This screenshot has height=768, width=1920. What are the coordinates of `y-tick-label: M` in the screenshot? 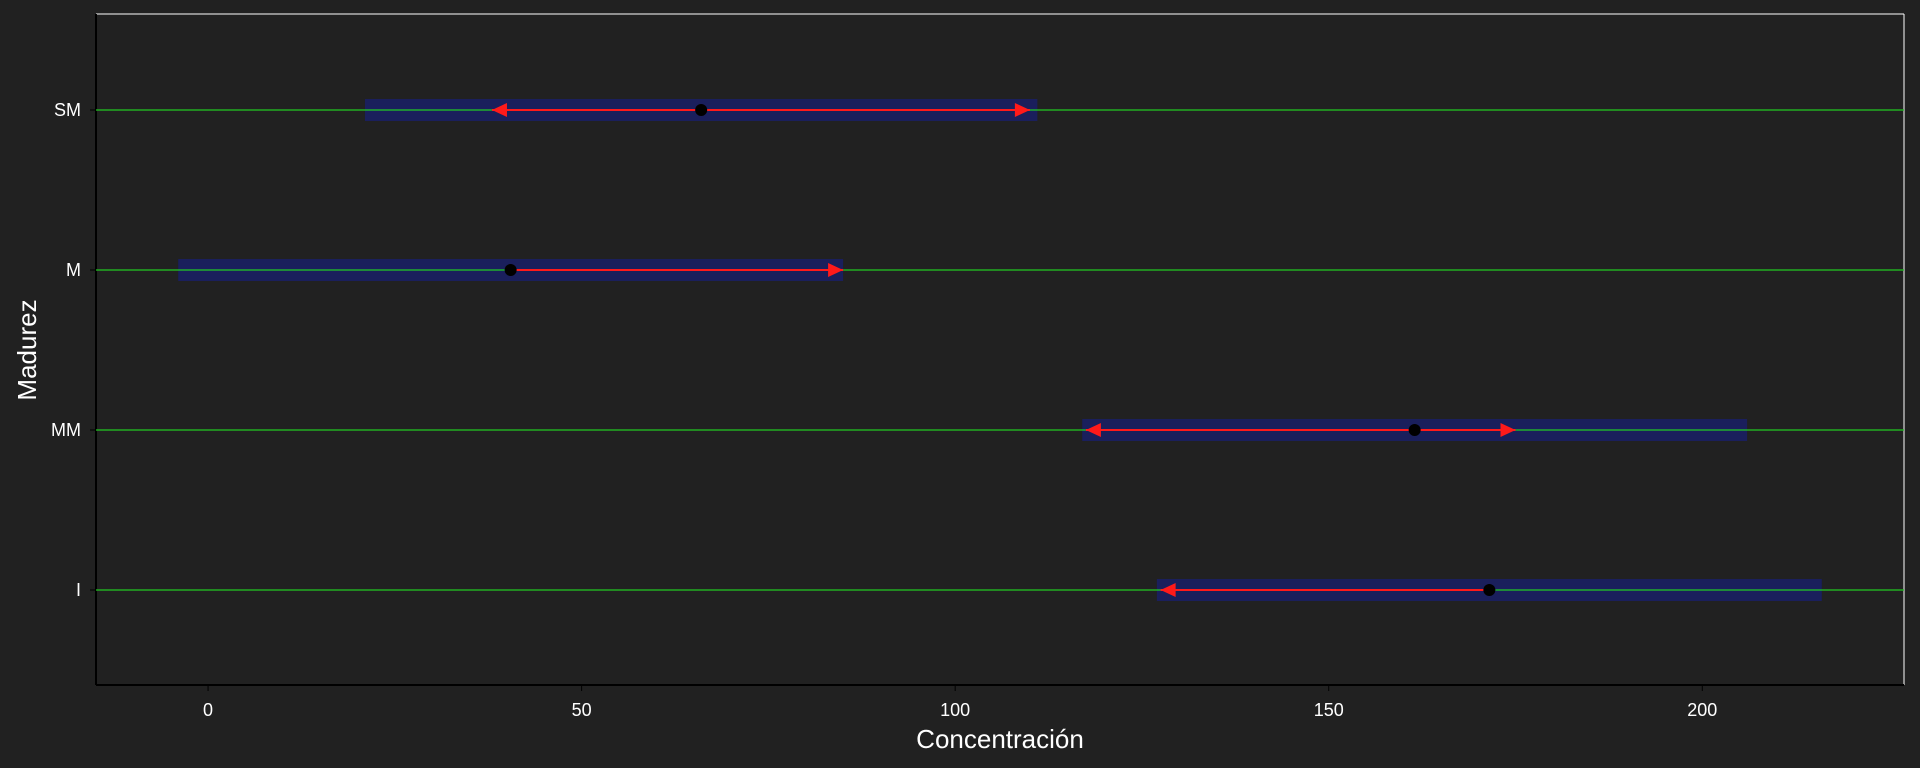 It's located at (73, 270).